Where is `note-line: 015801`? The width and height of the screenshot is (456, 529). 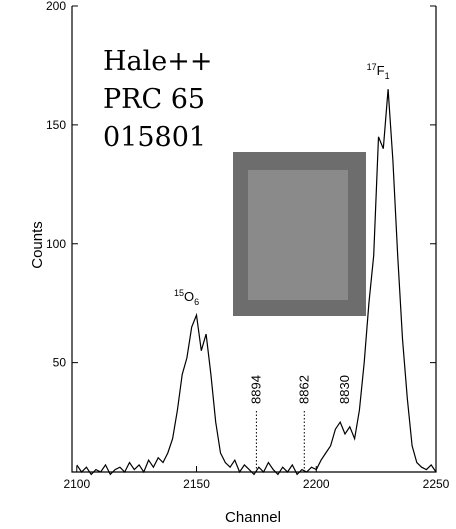
note-line: 015801 is located at coordinates (154, 137).